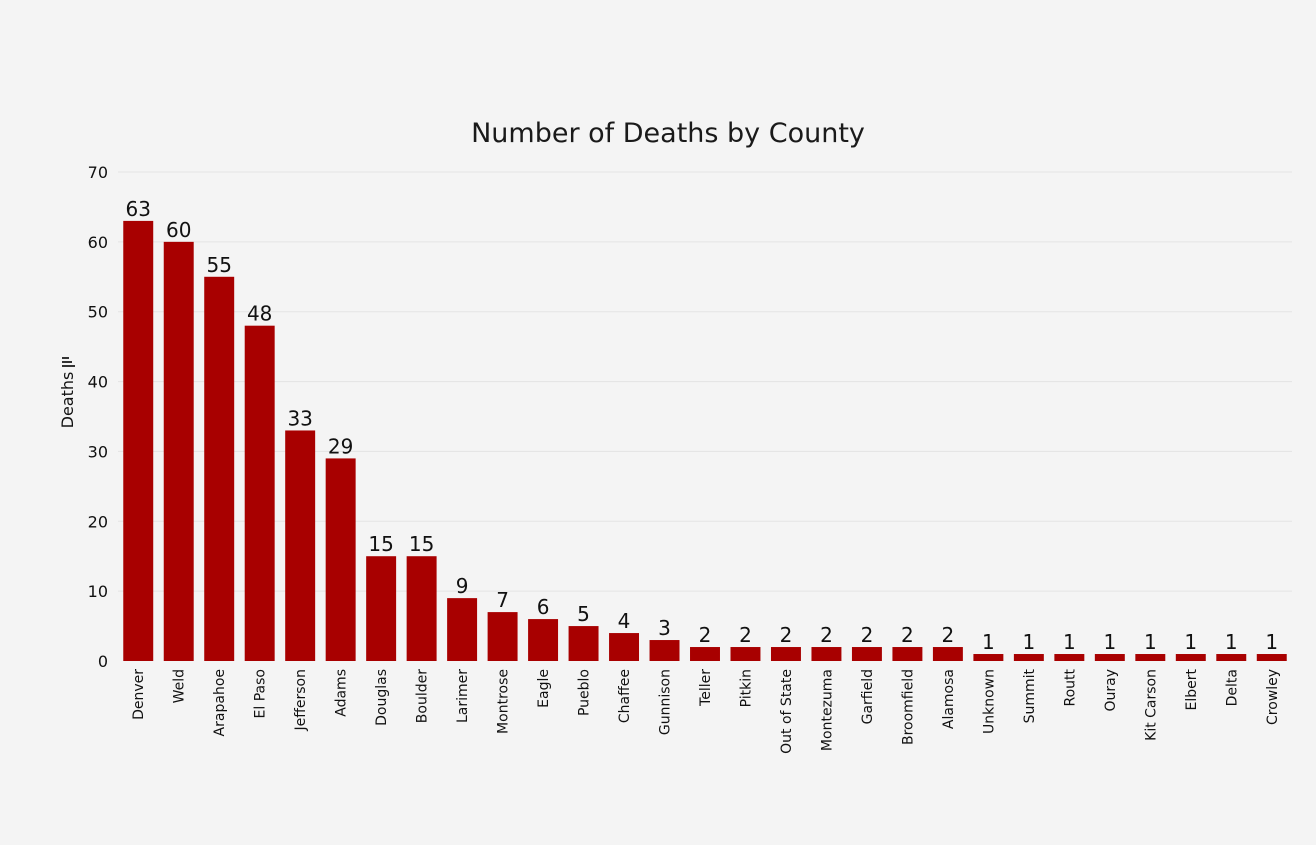 This screenshot has width=1316, height=845. What do you see at coordinates (583, 614) in the screenshot?
I see `bar-value-label: 5` at bounding box center [583, 614].